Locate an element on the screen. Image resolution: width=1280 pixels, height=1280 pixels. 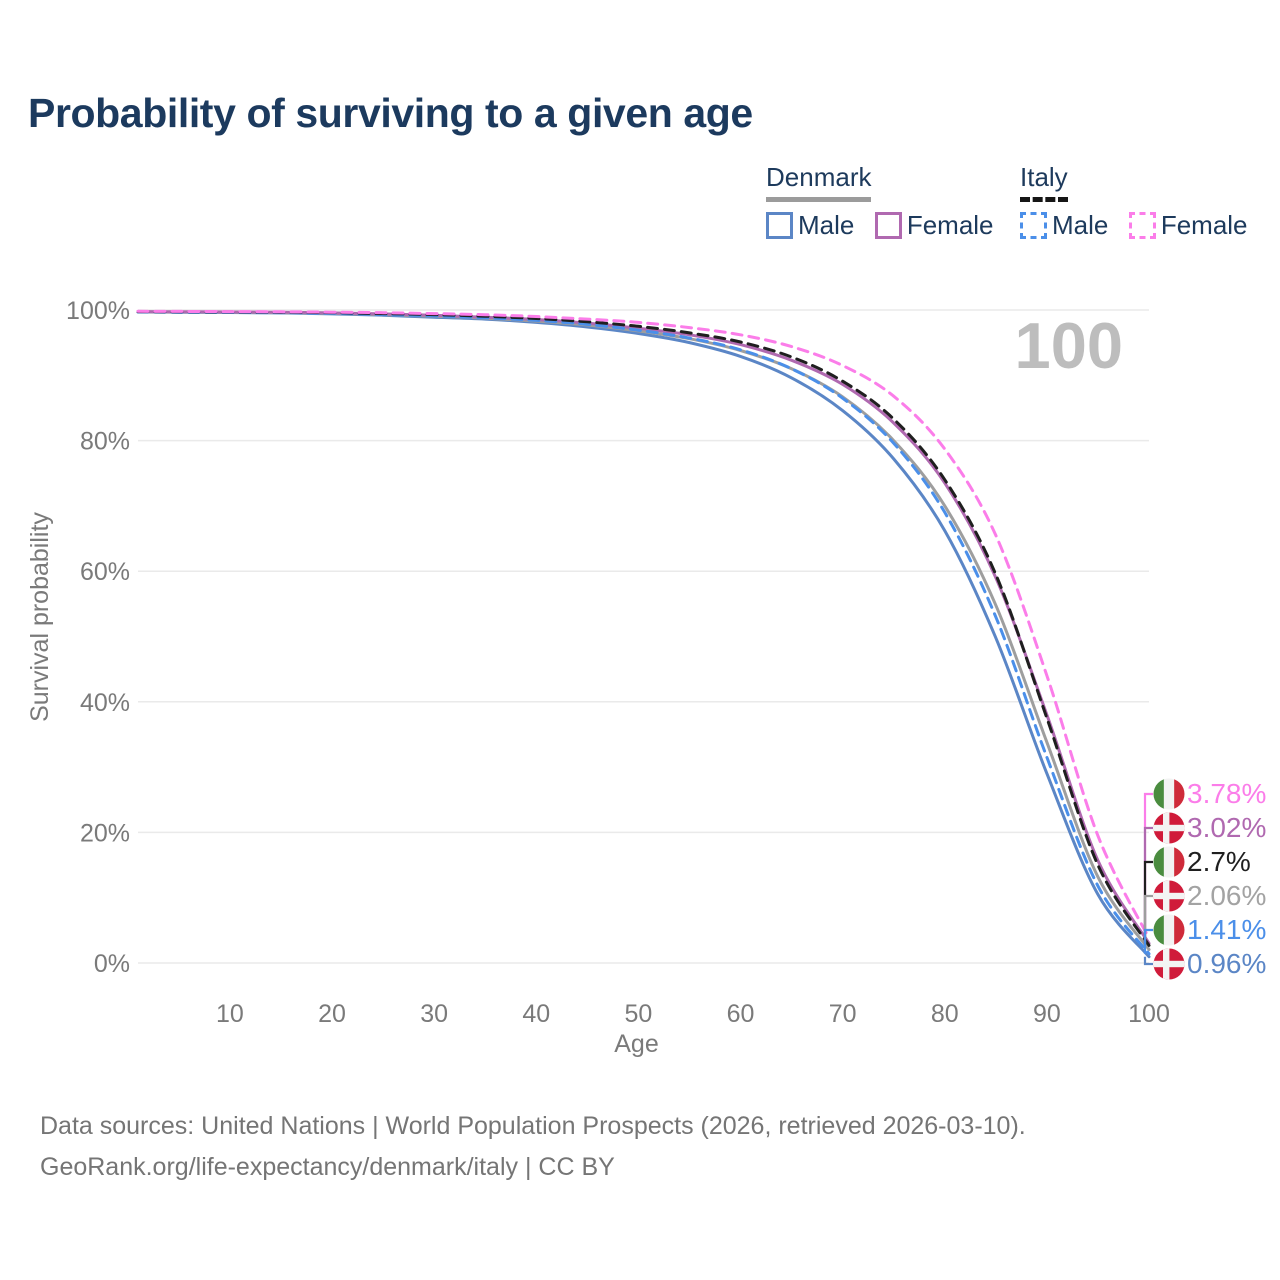
end-value-label-italy-total: 2.7% is located at coordinates (1219, 861).